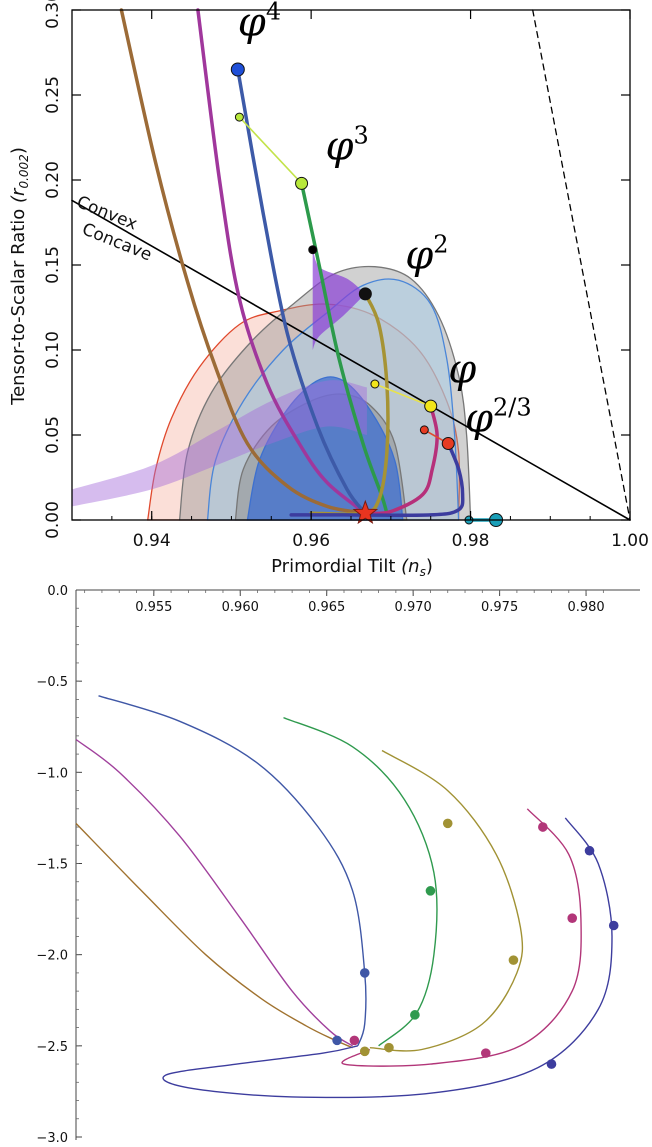 The height and width of the screenshot is (1147, 652). I want to click on x-tick-label: 0.94, so click(152, 541).